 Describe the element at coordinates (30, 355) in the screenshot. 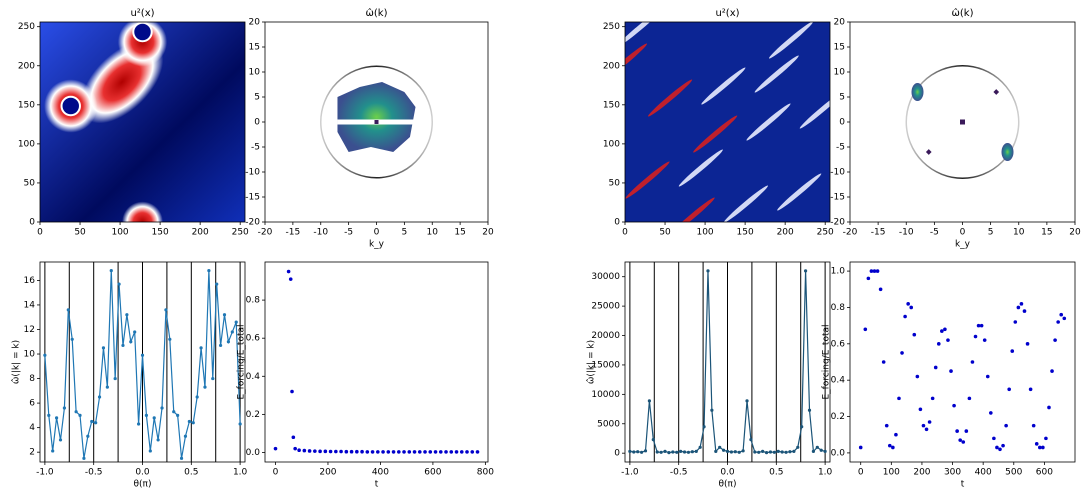

I see `y-tick-label: 10` at that location.